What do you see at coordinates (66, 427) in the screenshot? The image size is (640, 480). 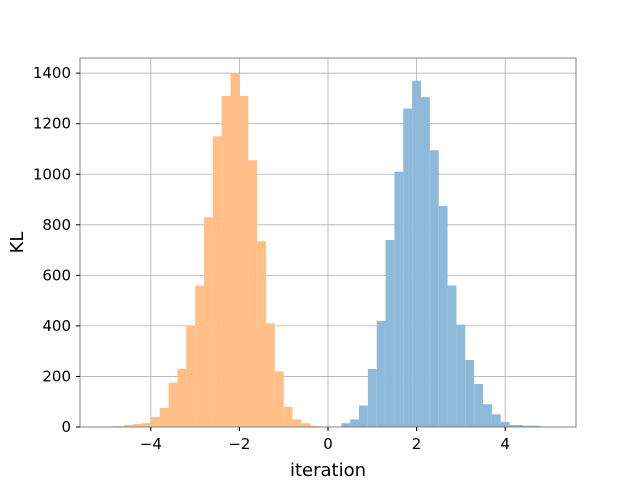 I see `y-tick-label: 0` at bounding box center [66, 427].